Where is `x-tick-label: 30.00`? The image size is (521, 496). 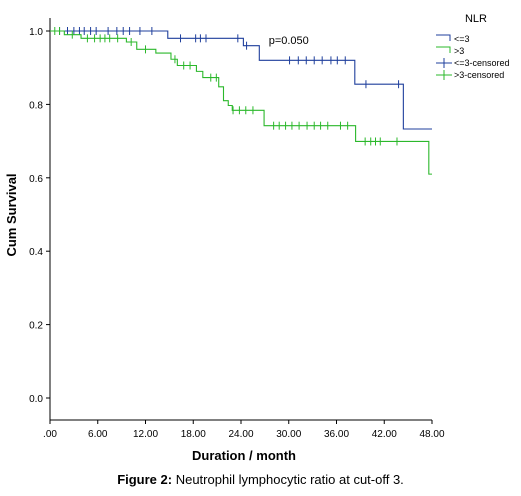
x-tick-label: 30.00 is located at coordinates (288, 434).